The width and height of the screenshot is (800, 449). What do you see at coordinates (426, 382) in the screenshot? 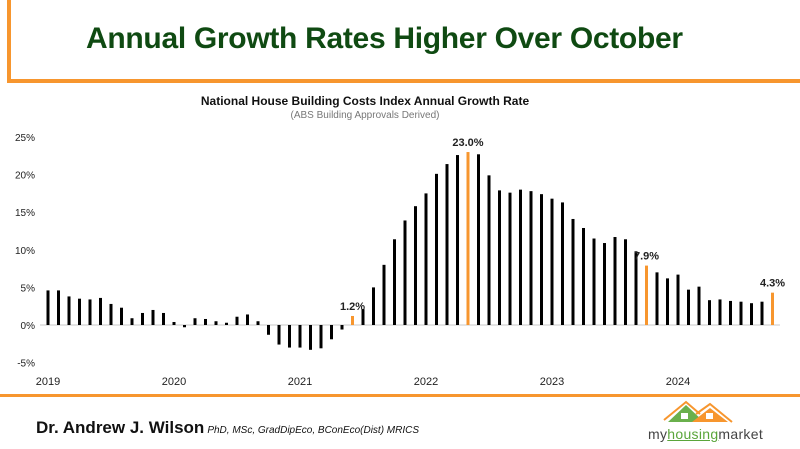
I see `x-tick-label: 2022` at bounding box center [426, 382].